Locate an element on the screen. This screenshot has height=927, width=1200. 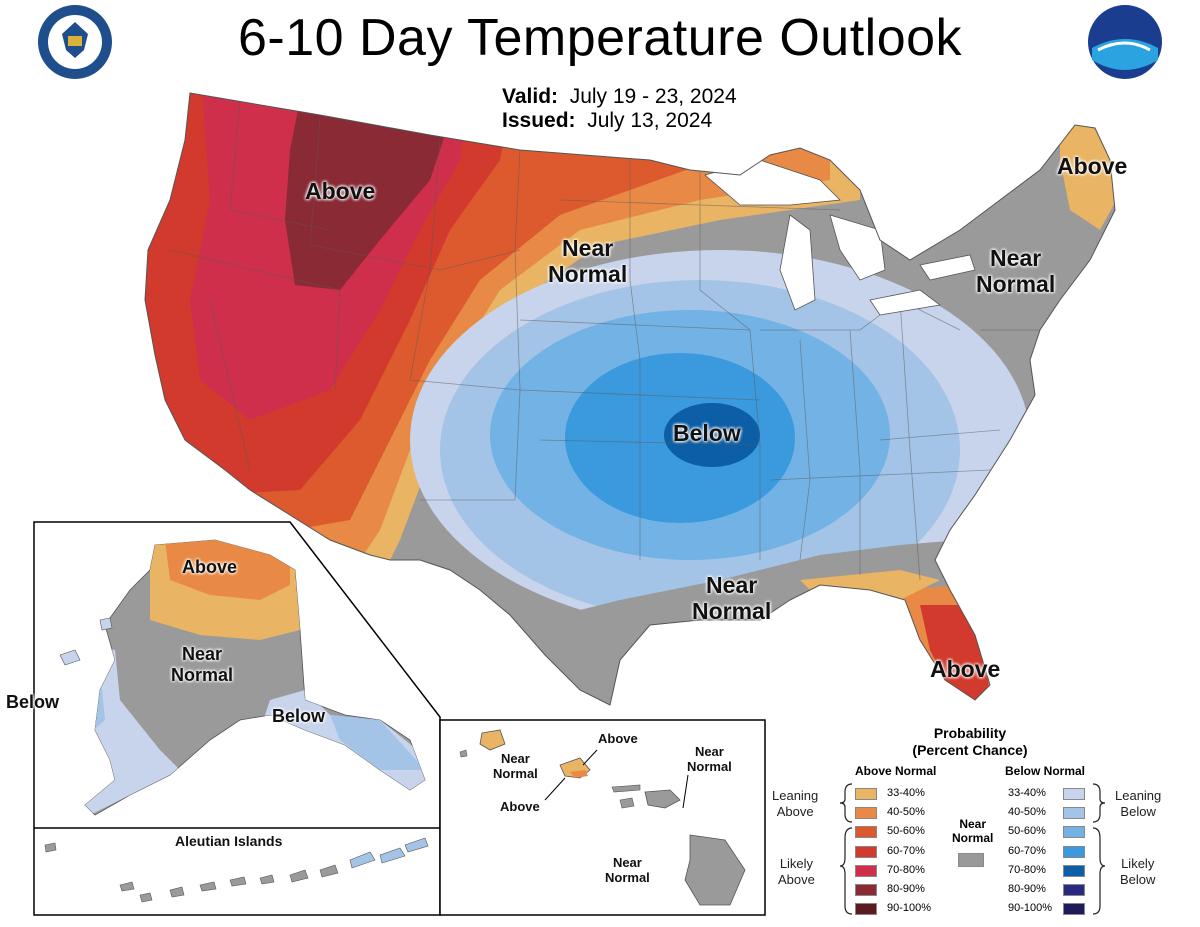
legend-range-above-1: 40-50% is located at coordinates (906, 812).